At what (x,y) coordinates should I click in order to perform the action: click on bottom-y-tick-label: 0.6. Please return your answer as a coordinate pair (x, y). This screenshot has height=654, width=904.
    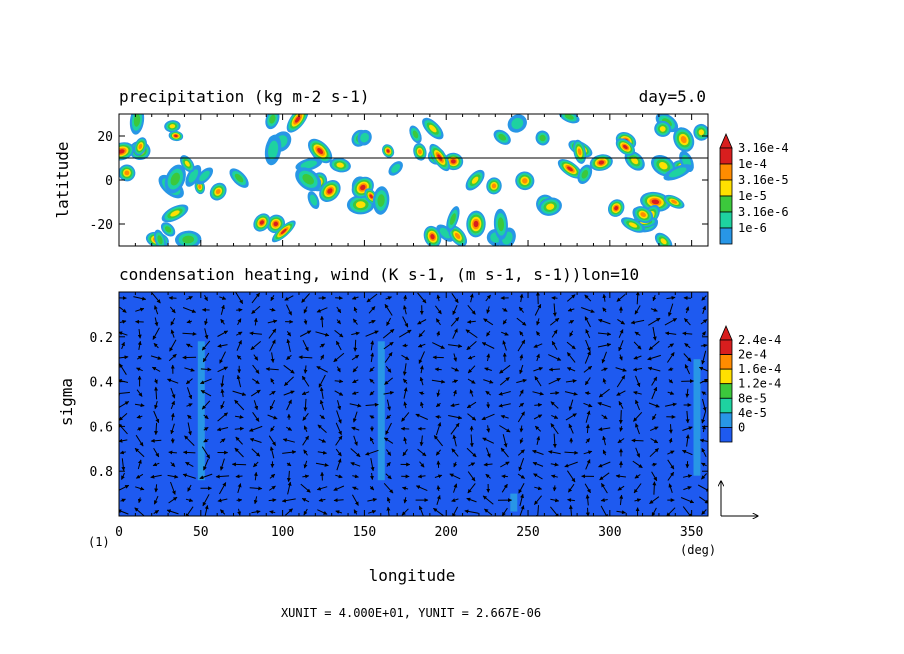
    Looking at the image, I should click on (101, 427).